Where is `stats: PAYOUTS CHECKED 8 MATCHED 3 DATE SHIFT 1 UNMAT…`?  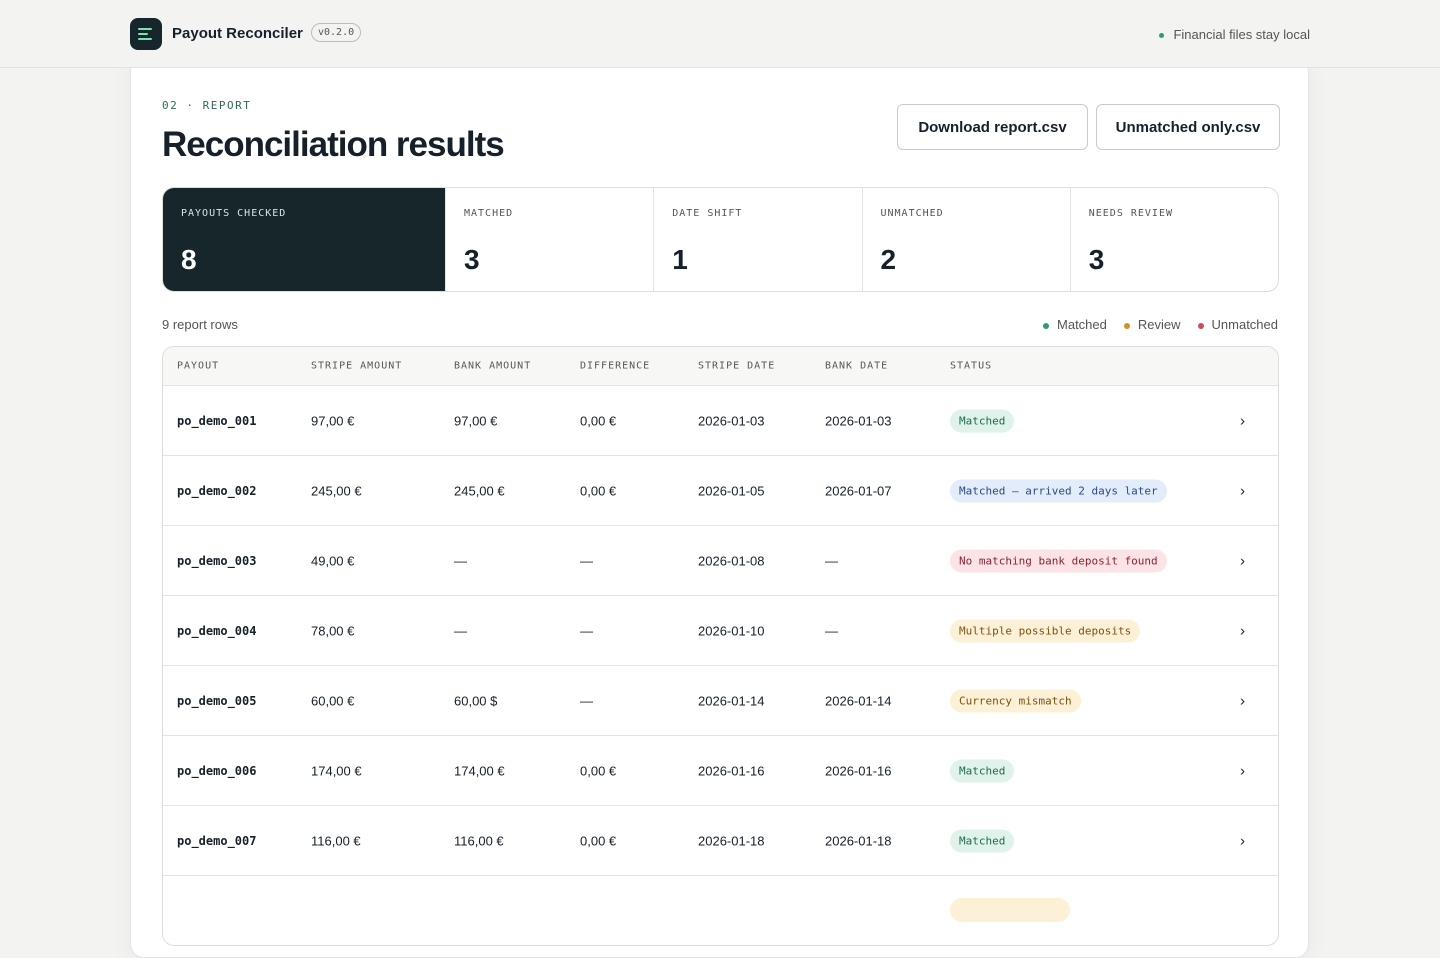
stats: PAYOUTS CHECKED 8 MATCHED 3 DATE SHIFT 1 UNMAT… is located at coordinates (720, 239).